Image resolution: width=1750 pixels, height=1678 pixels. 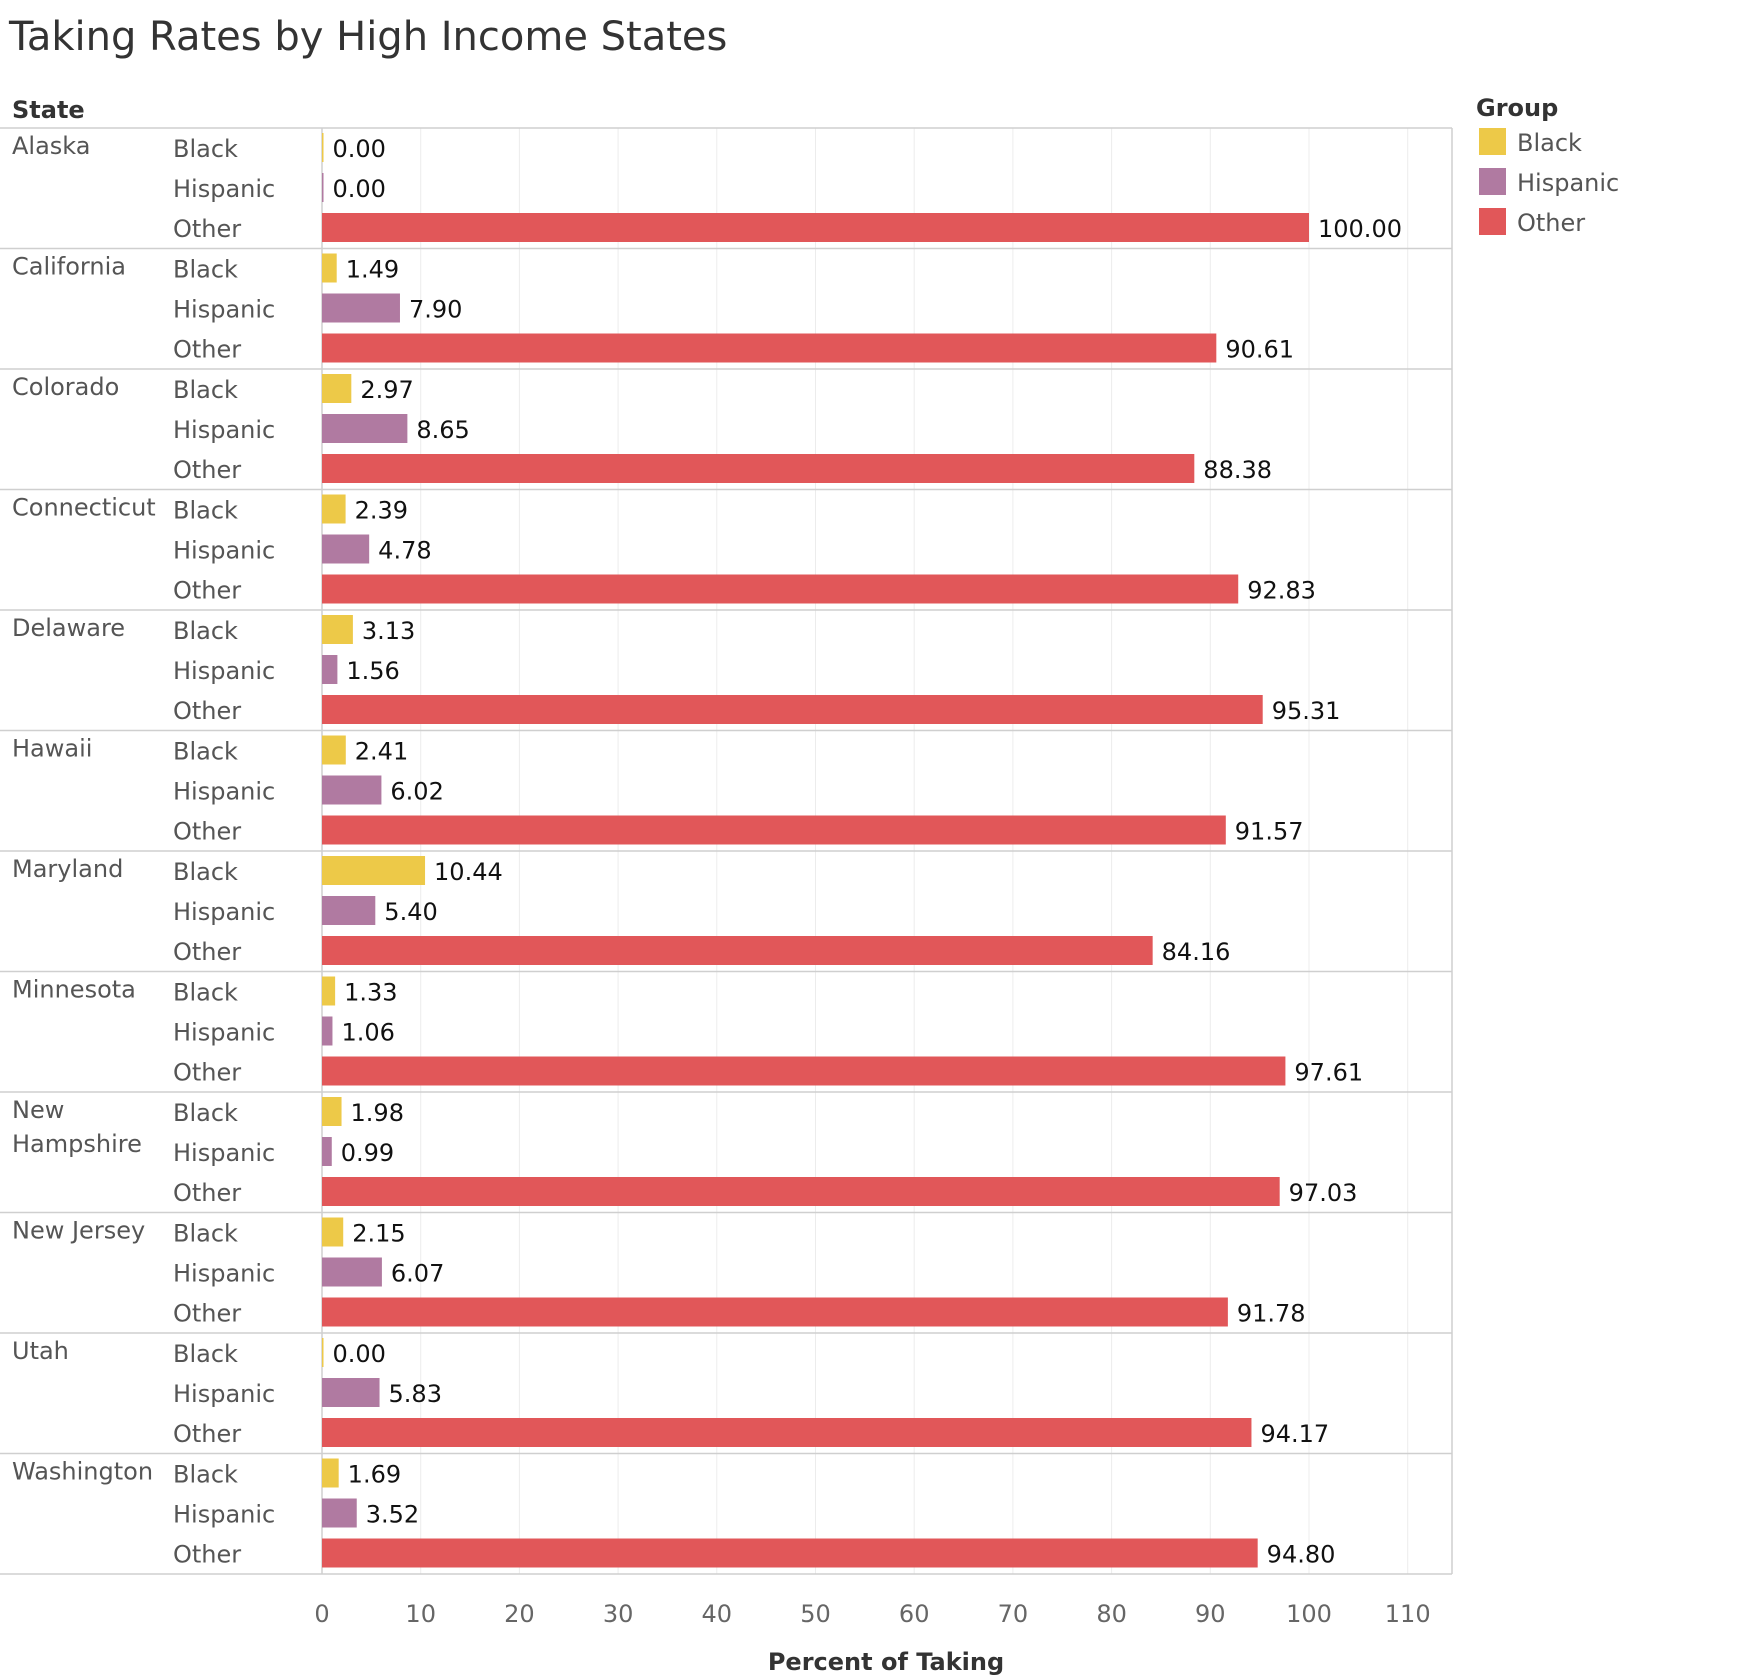 I want to click on x-tick-label: 90, so click(x=1210, y=1614).